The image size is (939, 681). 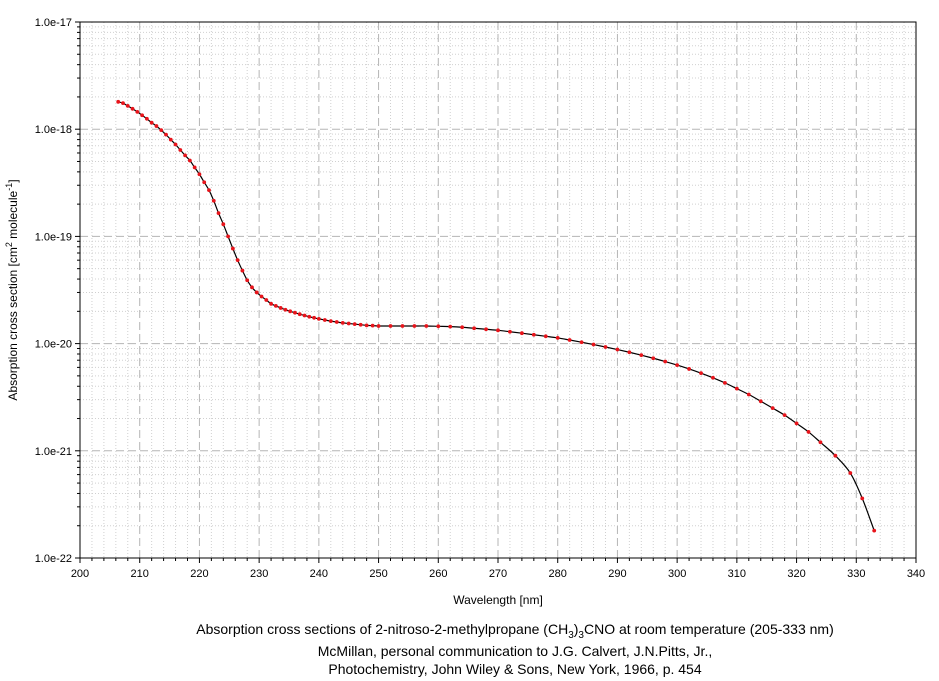 What do you see at coordinates (53, 237) in the screenshot?
I see `y-tick-label: 1.0e-19` at bounding box center [53, 237].